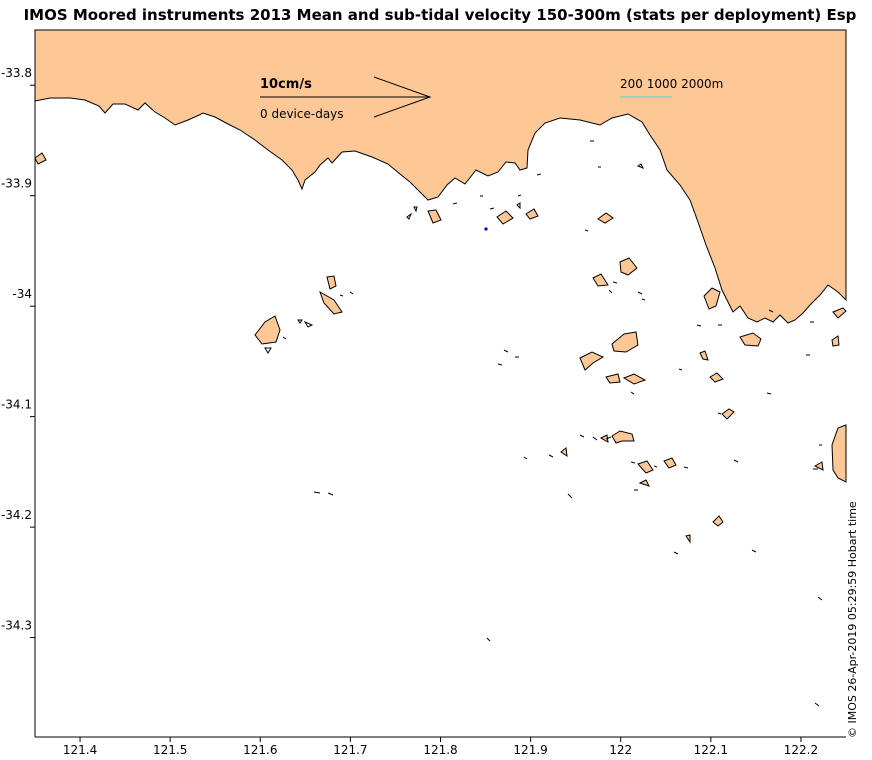 This screenshot has width=872, height=760. Describe the element at coordinates (530, 750) in the screenshot. I see `x-tick-label: 121.9` at that location.